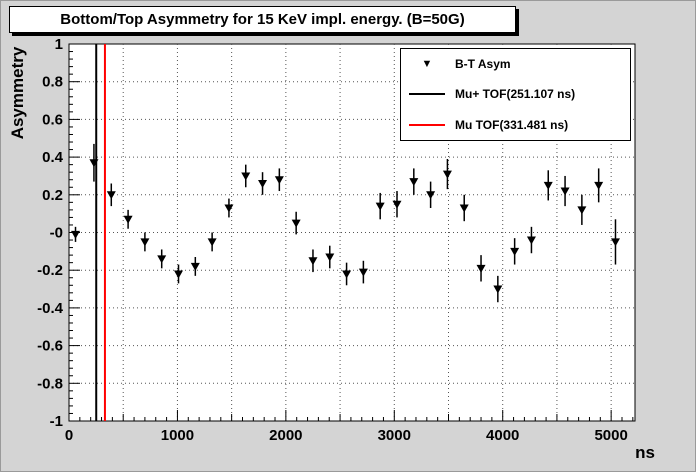 The image size is (696, 472). I want to click on triangle-down-marker-icon: ▼, so click(427, 63).